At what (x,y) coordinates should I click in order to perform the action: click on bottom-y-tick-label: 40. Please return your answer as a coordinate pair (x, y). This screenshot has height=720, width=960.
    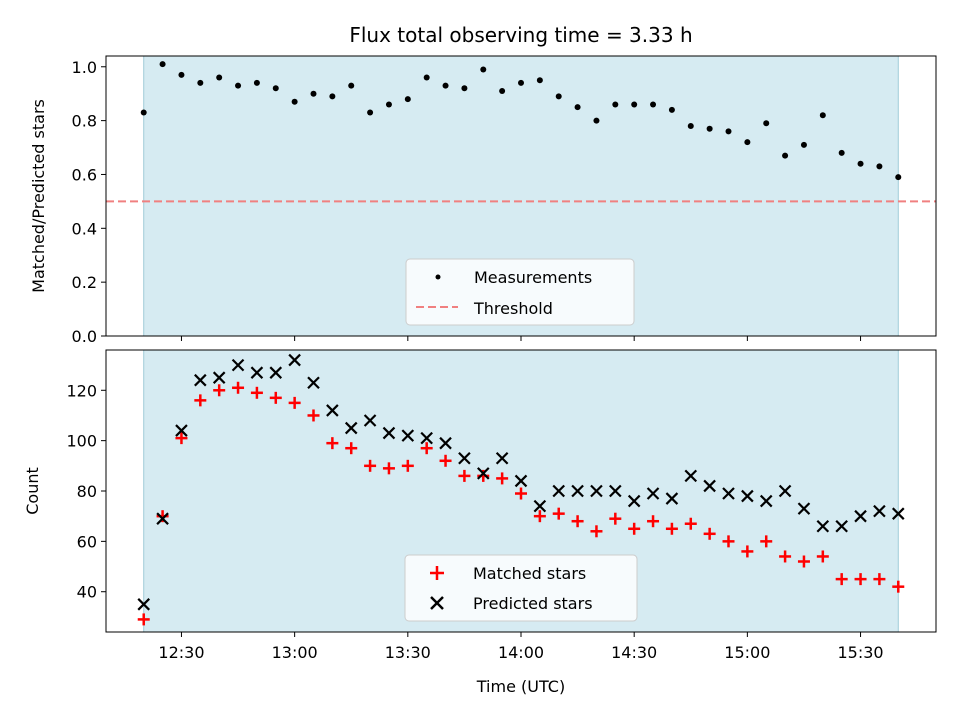
    Looking at the image, I should click on (87, 592).